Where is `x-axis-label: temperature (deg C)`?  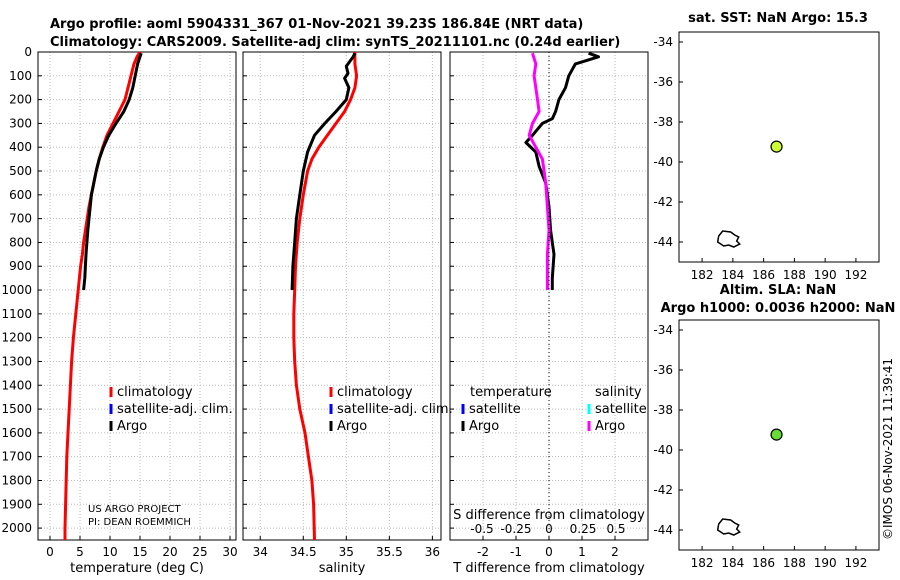
x-axis-label: temperature (deg C) is located at coordinates (137, 568).